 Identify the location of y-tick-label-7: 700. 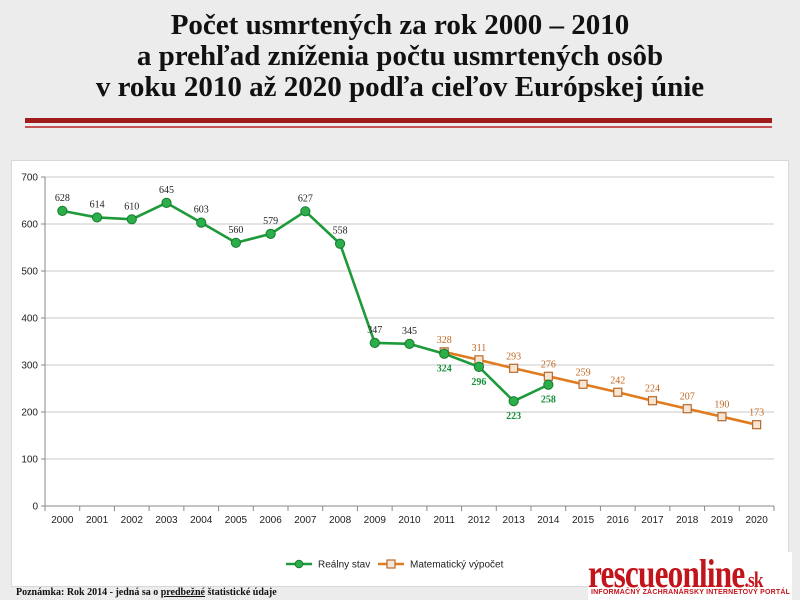
(29, 178).